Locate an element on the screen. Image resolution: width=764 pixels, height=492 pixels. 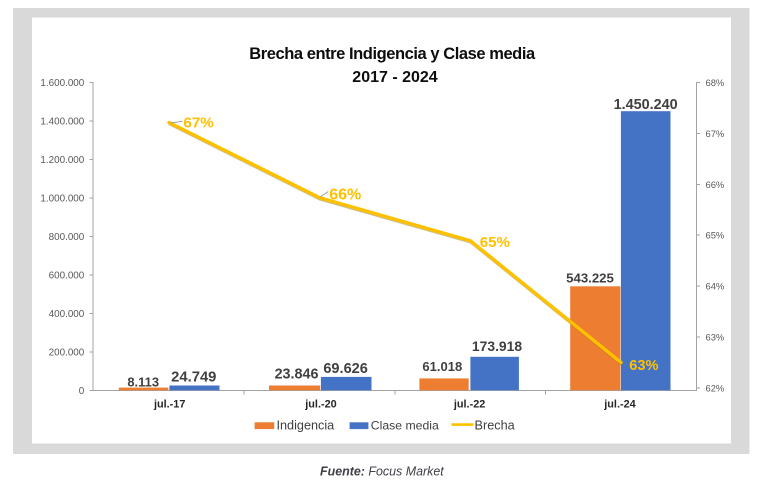
svg-text: 1.000.000 is located at coordinates (62, 199).